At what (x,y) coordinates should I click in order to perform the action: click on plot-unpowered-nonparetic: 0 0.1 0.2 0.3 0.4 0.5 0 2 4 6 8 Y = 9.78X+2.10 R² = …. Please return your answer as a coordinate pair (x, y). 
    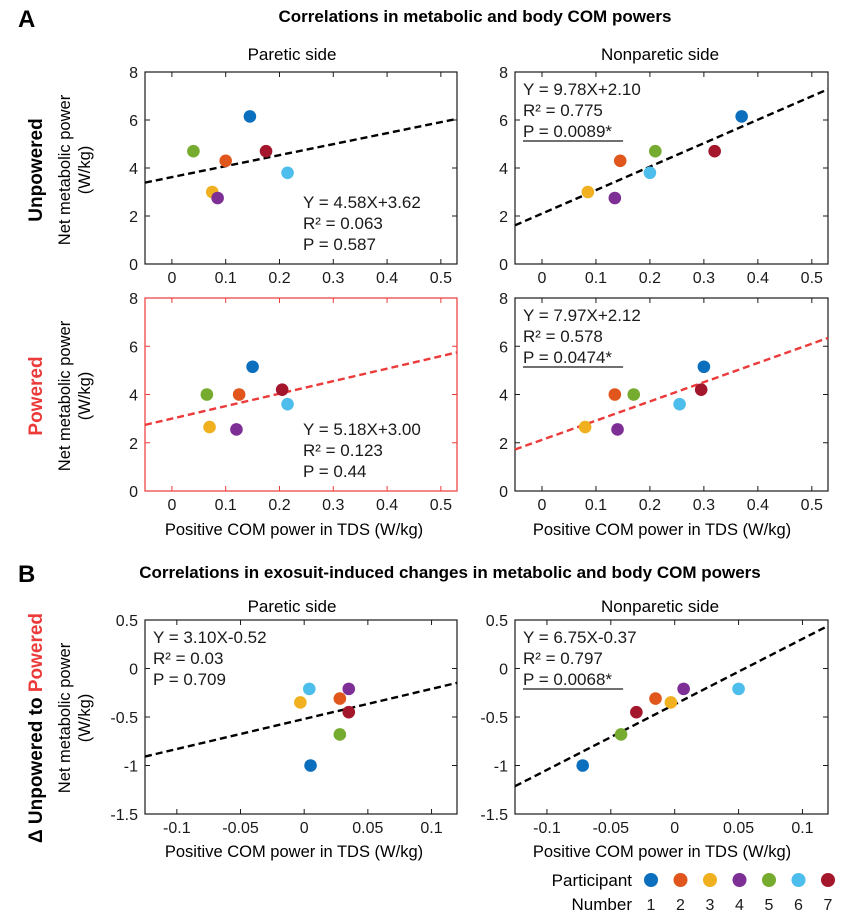
    Looking at the image, I should click on (664, 176).